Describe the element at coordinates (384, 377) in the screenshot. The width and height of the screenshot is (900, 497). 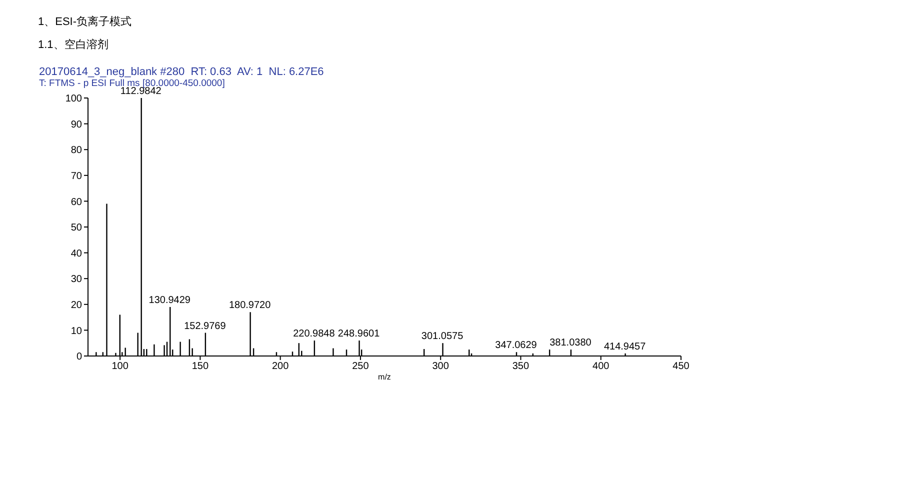
I see `x-axis-title: m/z` at that location.